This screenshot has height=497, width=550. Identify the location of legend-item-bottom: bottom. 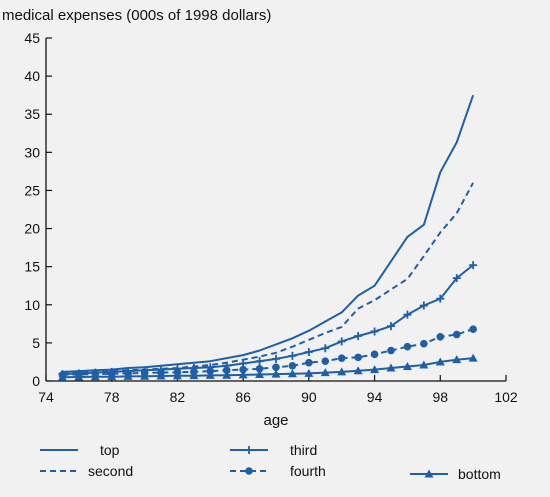
(455, 474).